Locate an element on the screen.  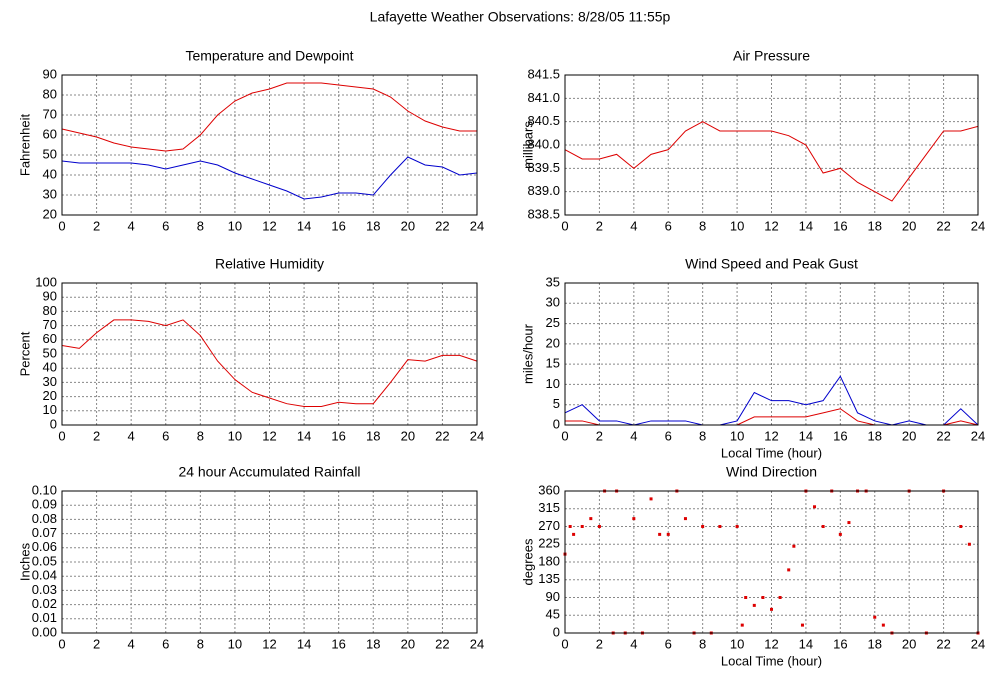
y-tick-label: 0.00 is located at coordinates (44, 631).